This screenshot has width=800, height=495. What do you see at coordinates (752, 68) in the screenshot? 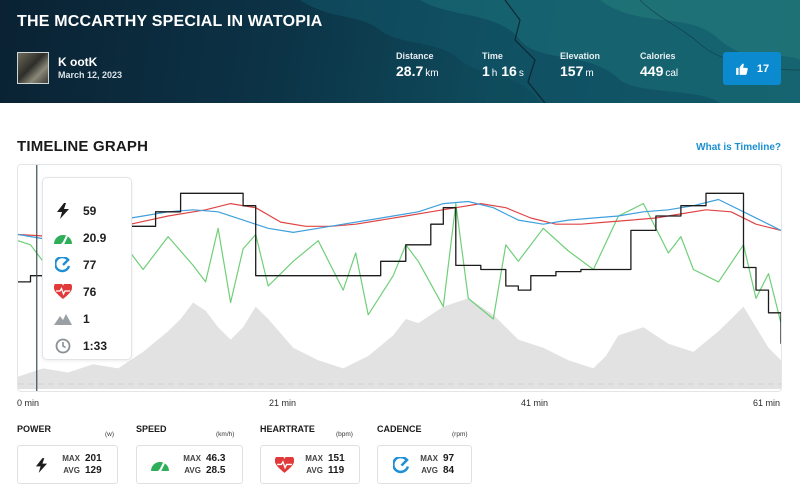
I see `ride-on-button: 17` at bounding box center [752, 68].